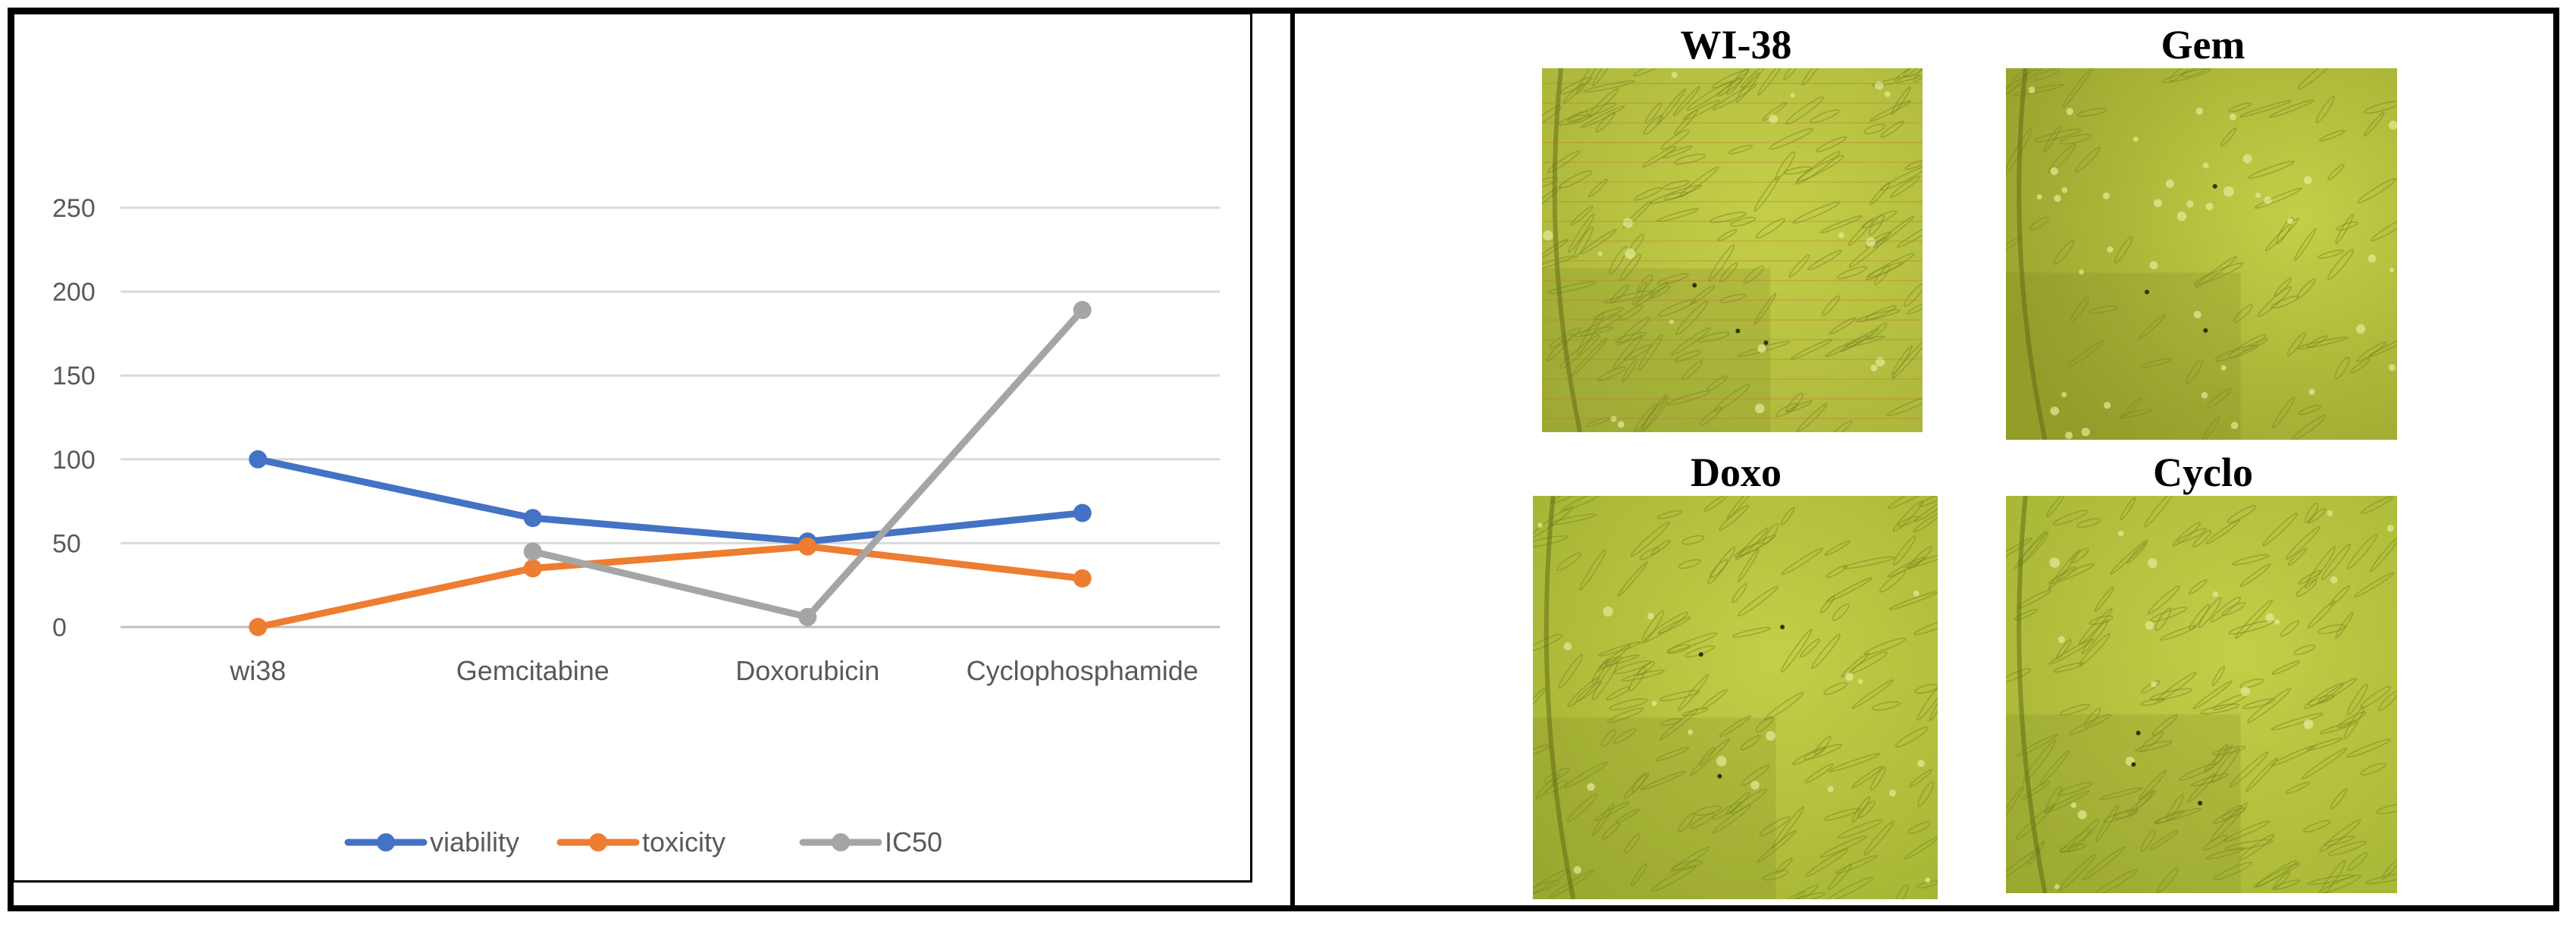  I want to click on micro-title-cyclo: Cyclo, so click(2203, 473).